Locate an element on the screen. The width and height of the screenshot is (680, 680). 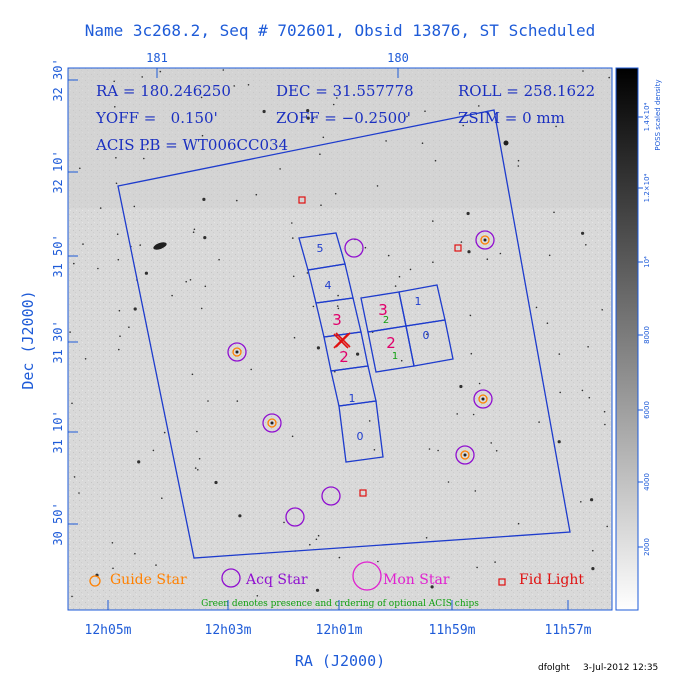
i-chip-3-opt: 2 is located at coordinates (386, 320).